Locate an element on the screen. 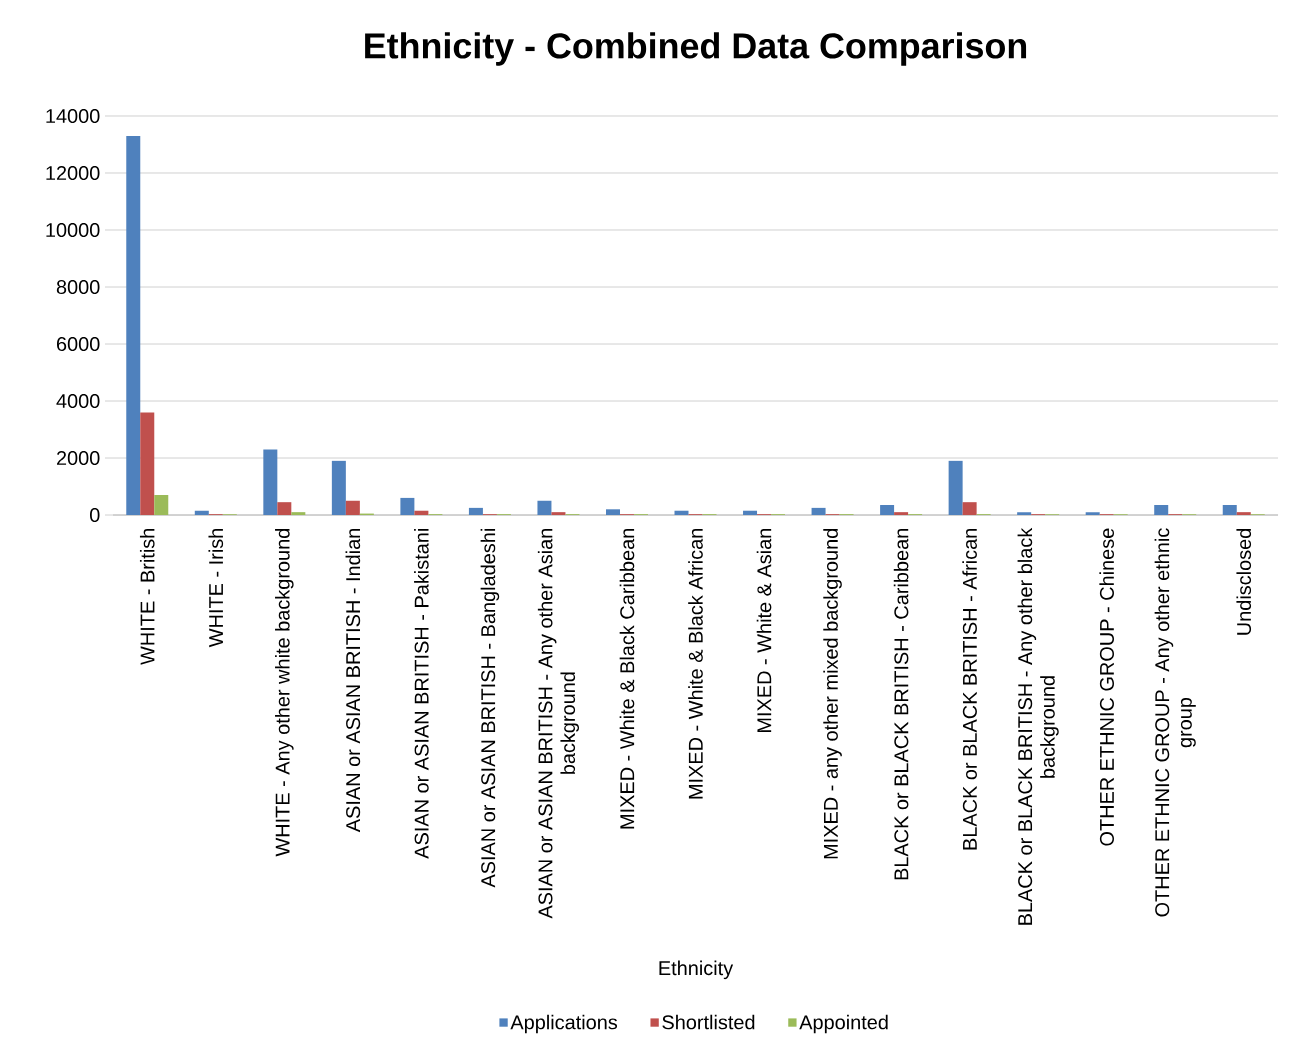  x-tick-label: ASIAN or ASIAN BRITISH - Bangladeshi is located at coordinates (490, 708).